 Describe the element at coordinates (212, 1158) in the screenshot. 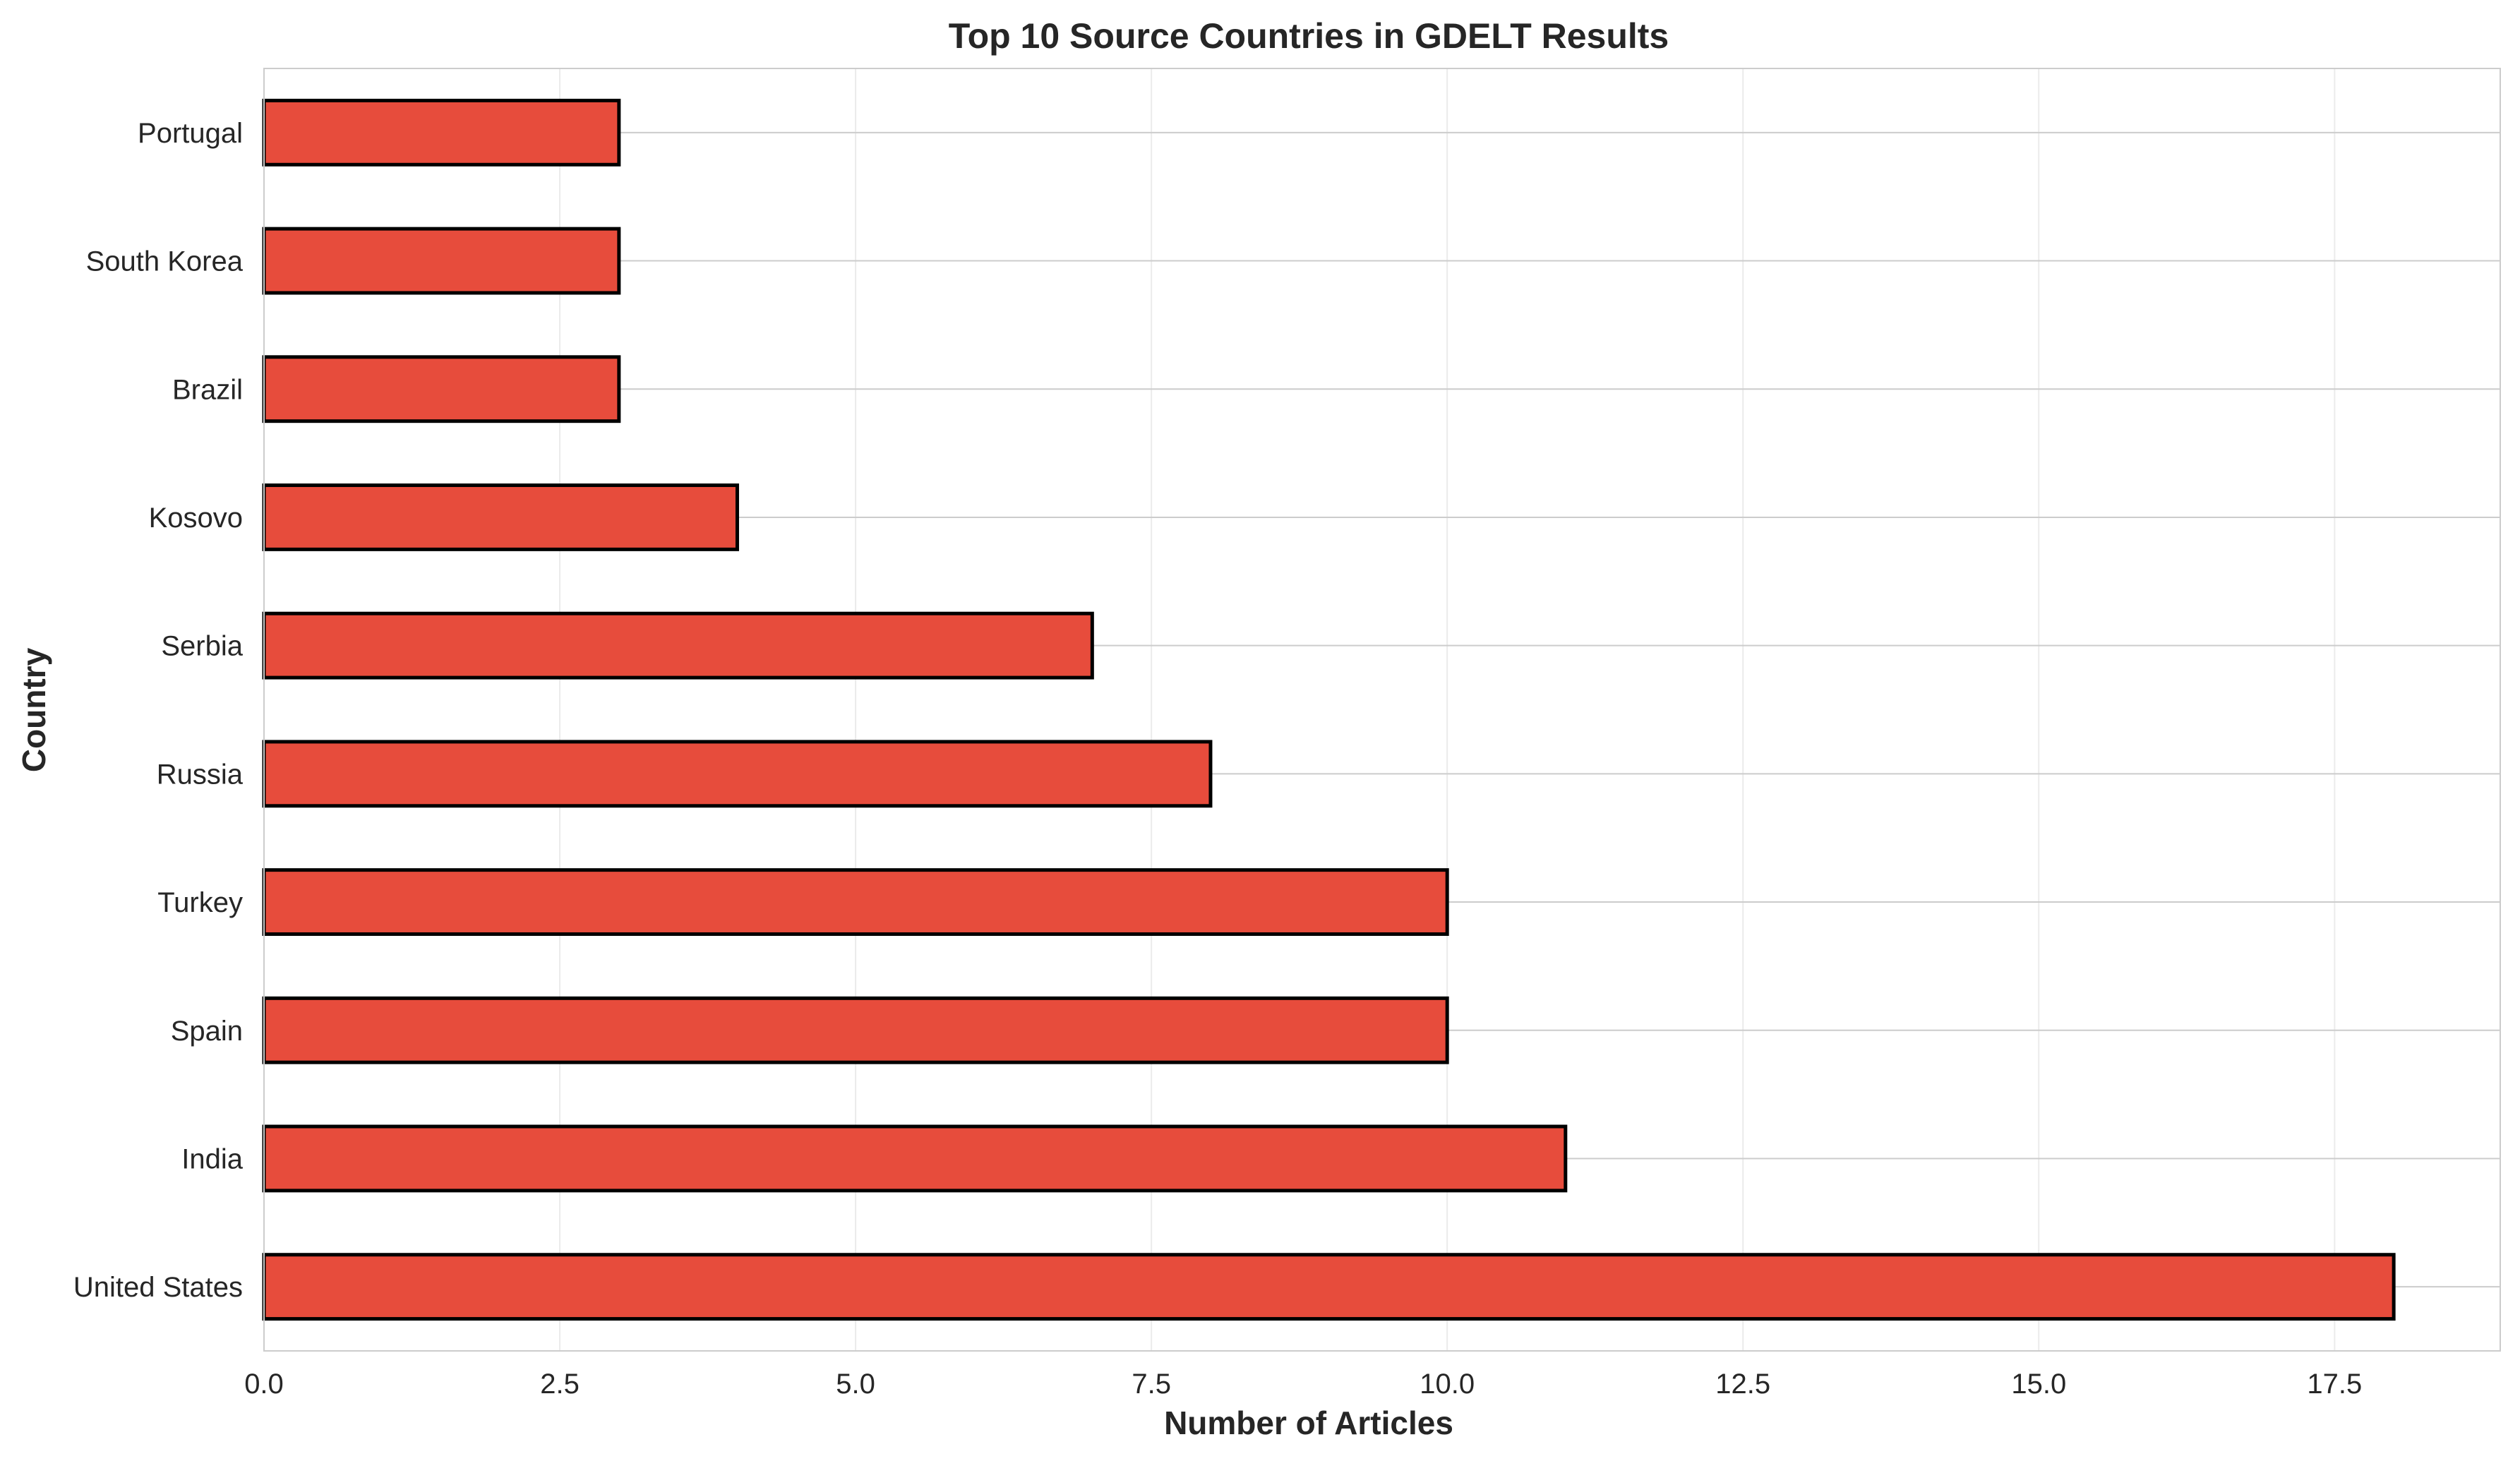

I see `y-tick-label: India` at that location.